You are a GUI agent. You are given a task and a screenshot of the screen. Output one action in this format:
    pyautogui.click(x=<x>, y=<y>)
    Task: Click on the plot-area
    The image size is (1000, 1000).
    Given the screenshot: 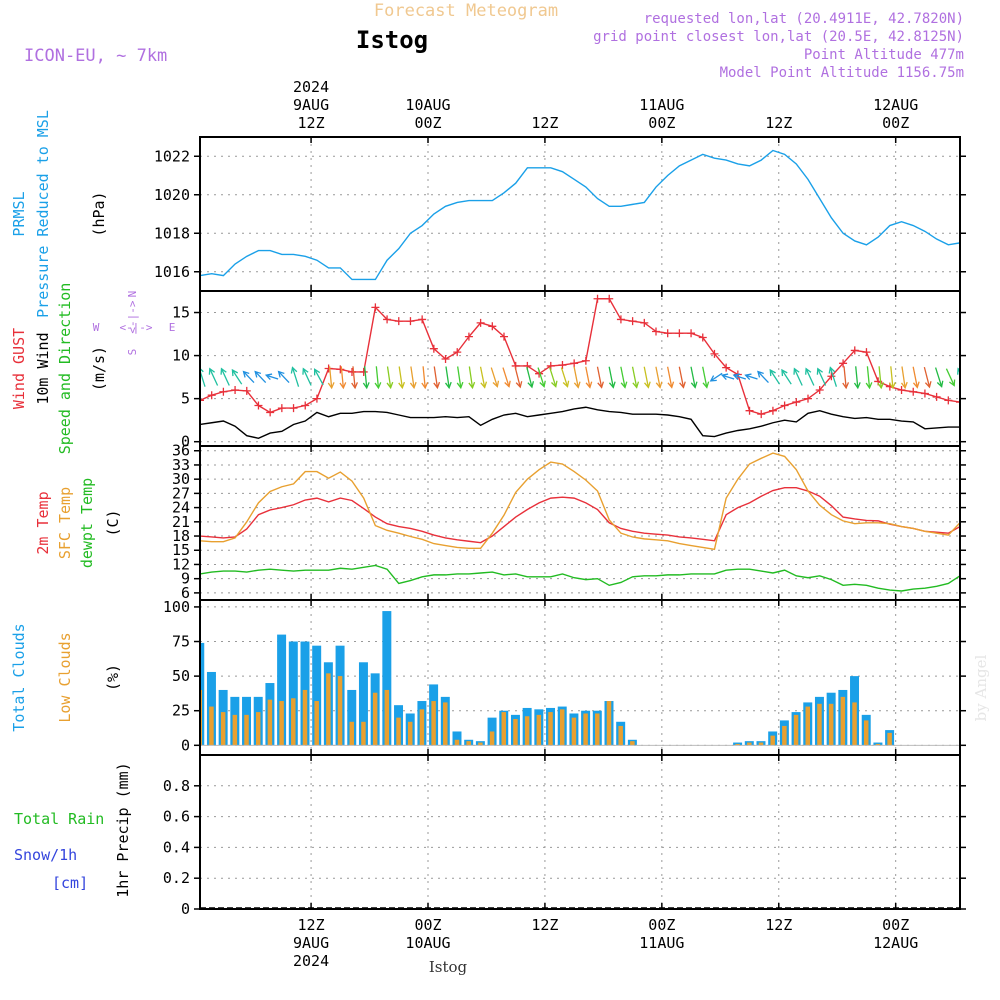 What is the action you would take?
    pyautogui.click(x=580, y=678)
    